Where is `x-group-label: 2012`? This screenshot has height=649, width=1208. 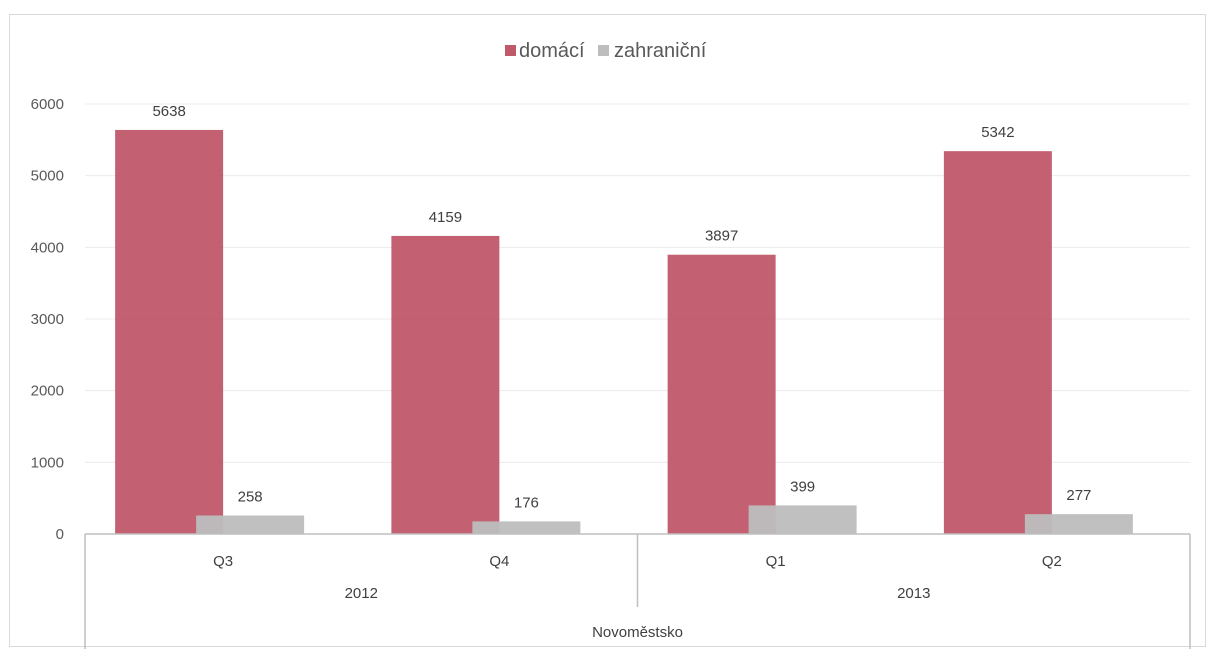
x-group-label: 2012 is located at coordinates (361, 593).